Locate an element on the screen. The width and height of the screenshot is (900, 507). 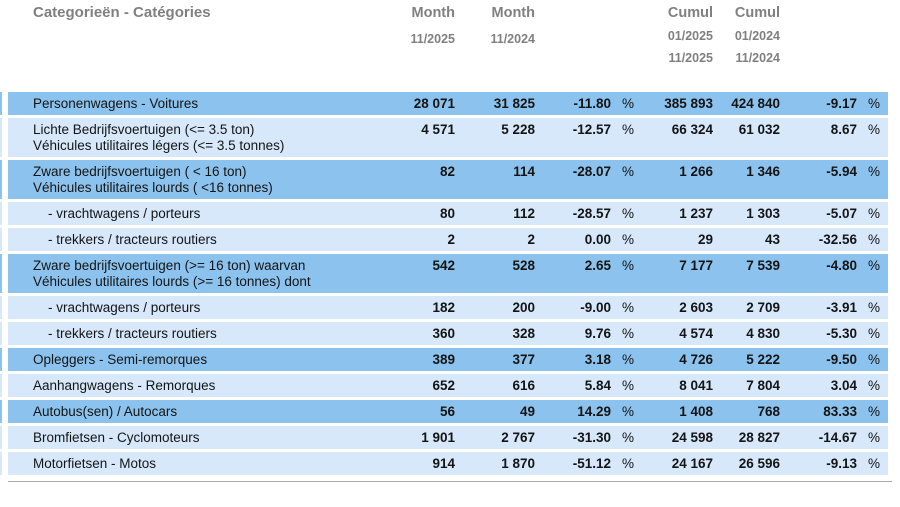
month-current-column-header: Month 11/2025 is located at coordinates (424, 48).